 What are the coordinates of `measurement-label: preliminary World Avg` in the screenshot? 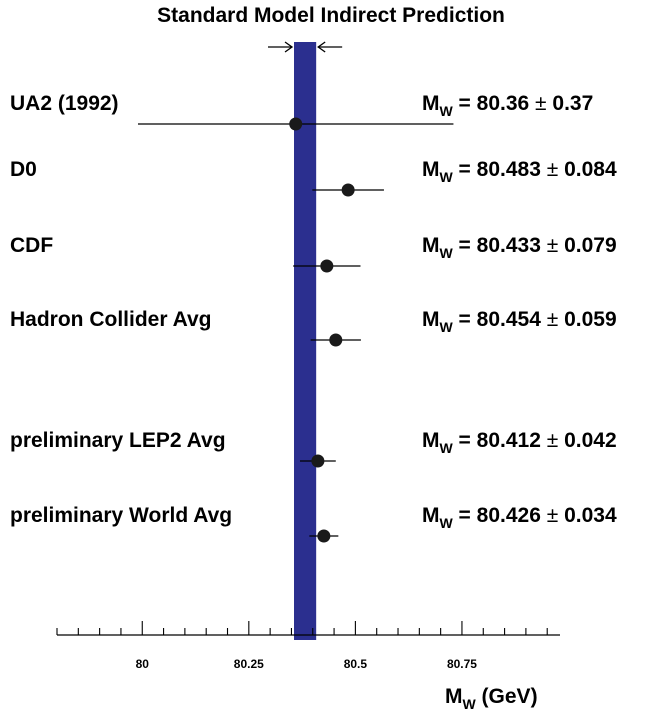 It's located at (121, 515).